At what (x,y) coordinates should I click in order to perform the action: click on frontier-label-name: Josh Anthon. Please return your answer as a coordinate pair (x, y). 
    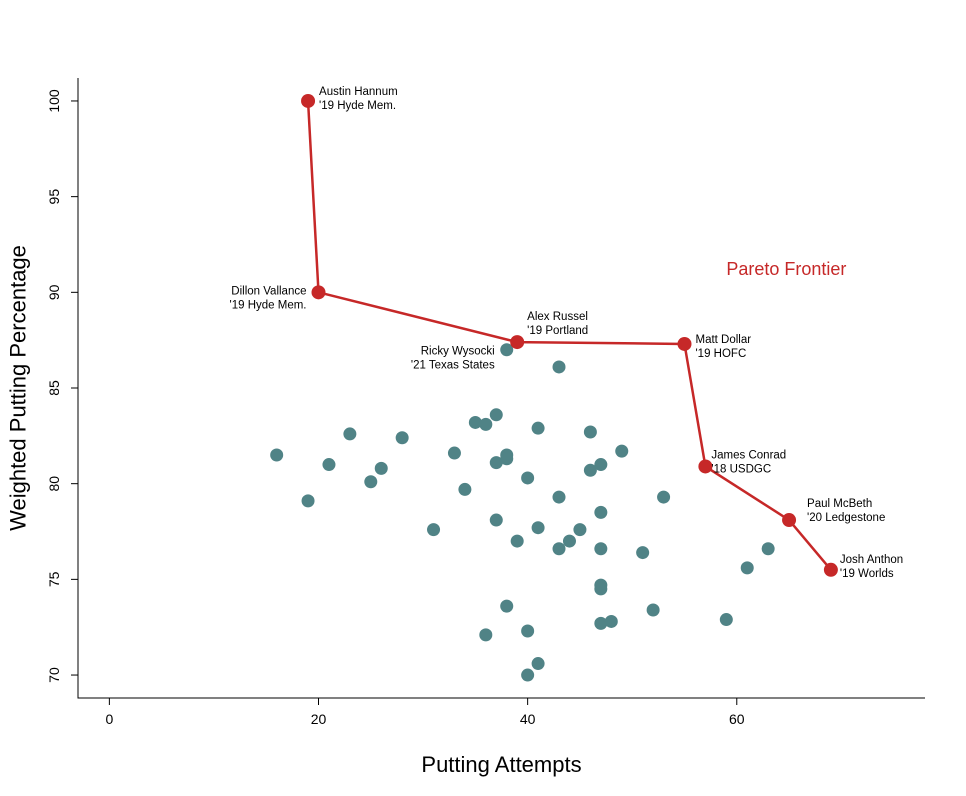
    Looking at the image, I should click on (871, 560).